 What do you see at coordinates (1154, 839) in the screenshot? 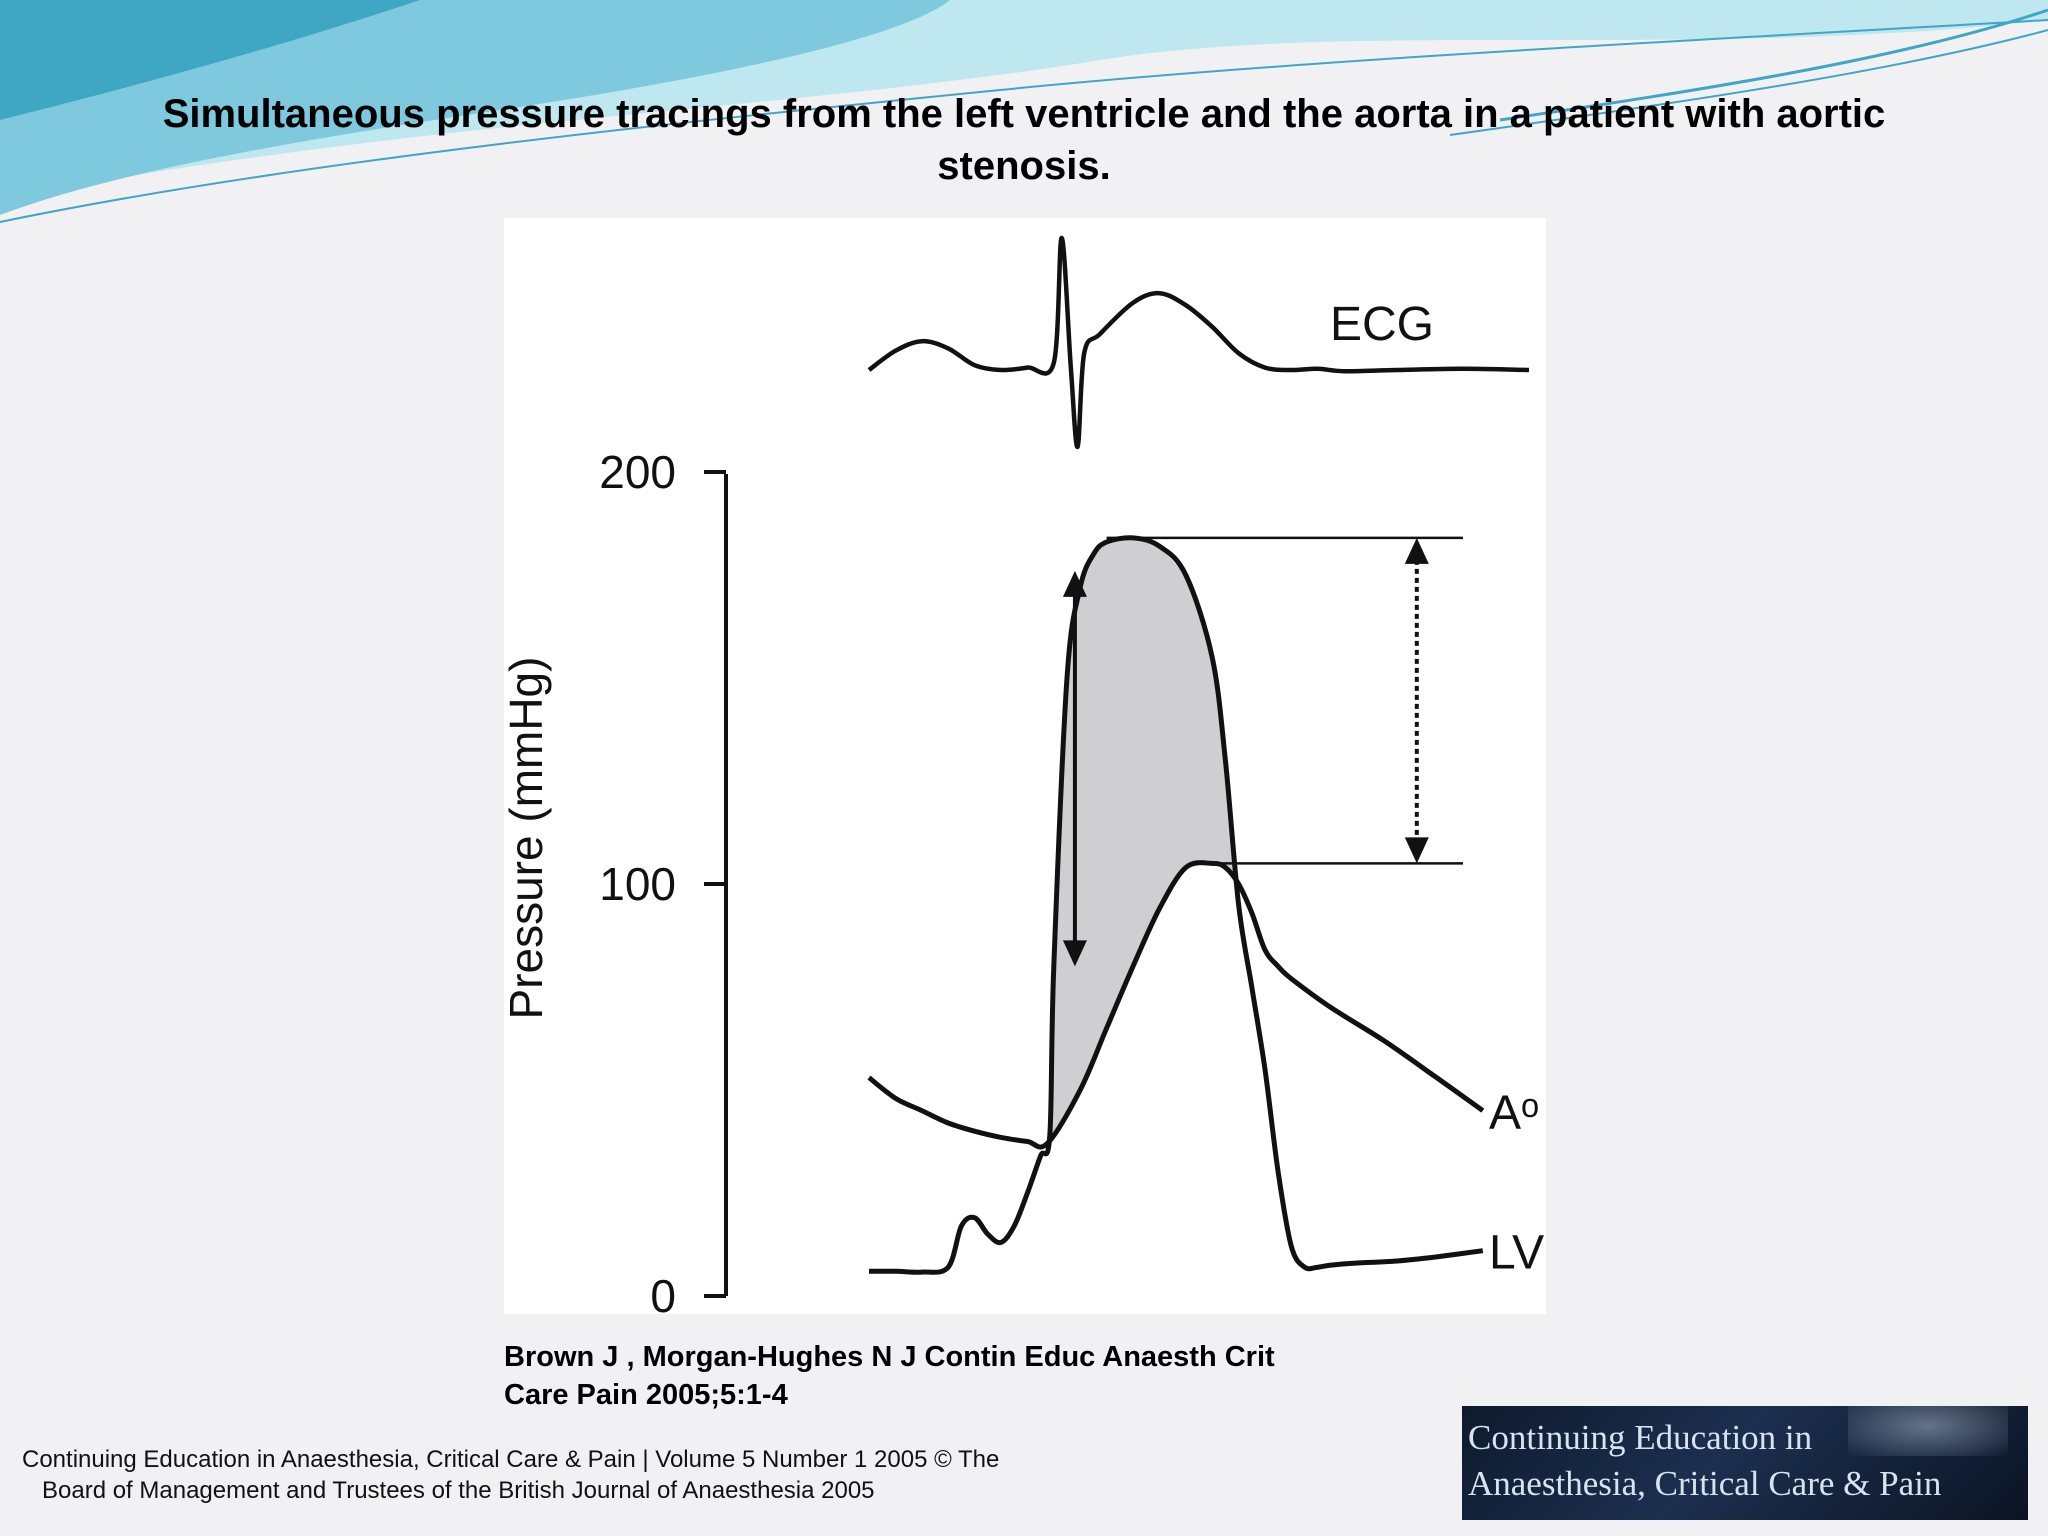
I see `gradient-shaded-area` at bounding box center [1154, 839].